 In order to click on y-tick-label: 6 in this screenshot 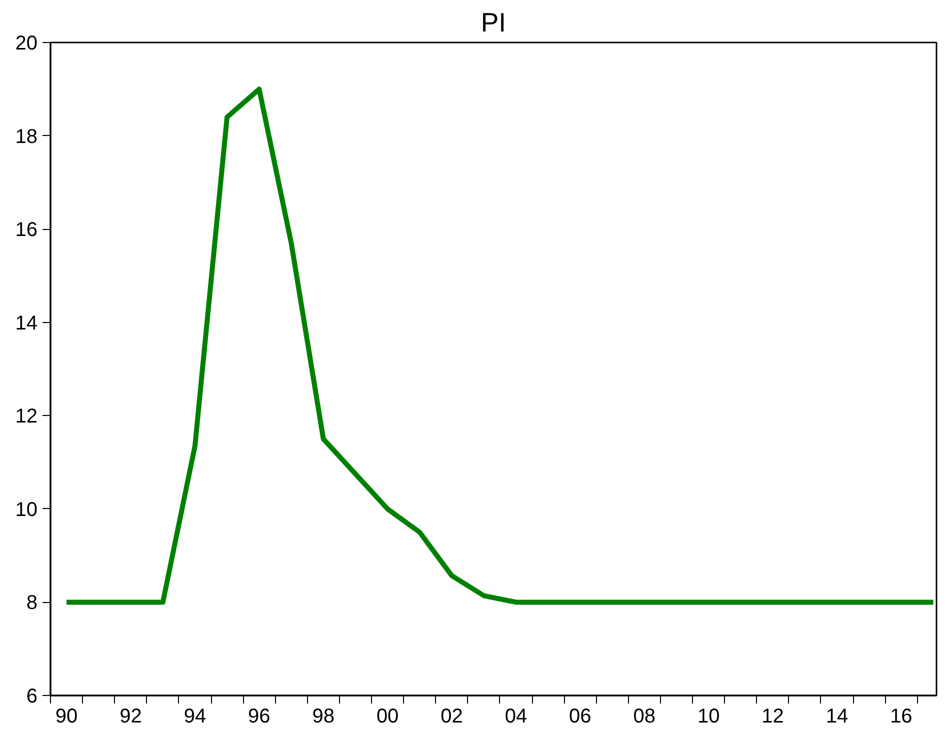, I will do `click(32, 697)`.